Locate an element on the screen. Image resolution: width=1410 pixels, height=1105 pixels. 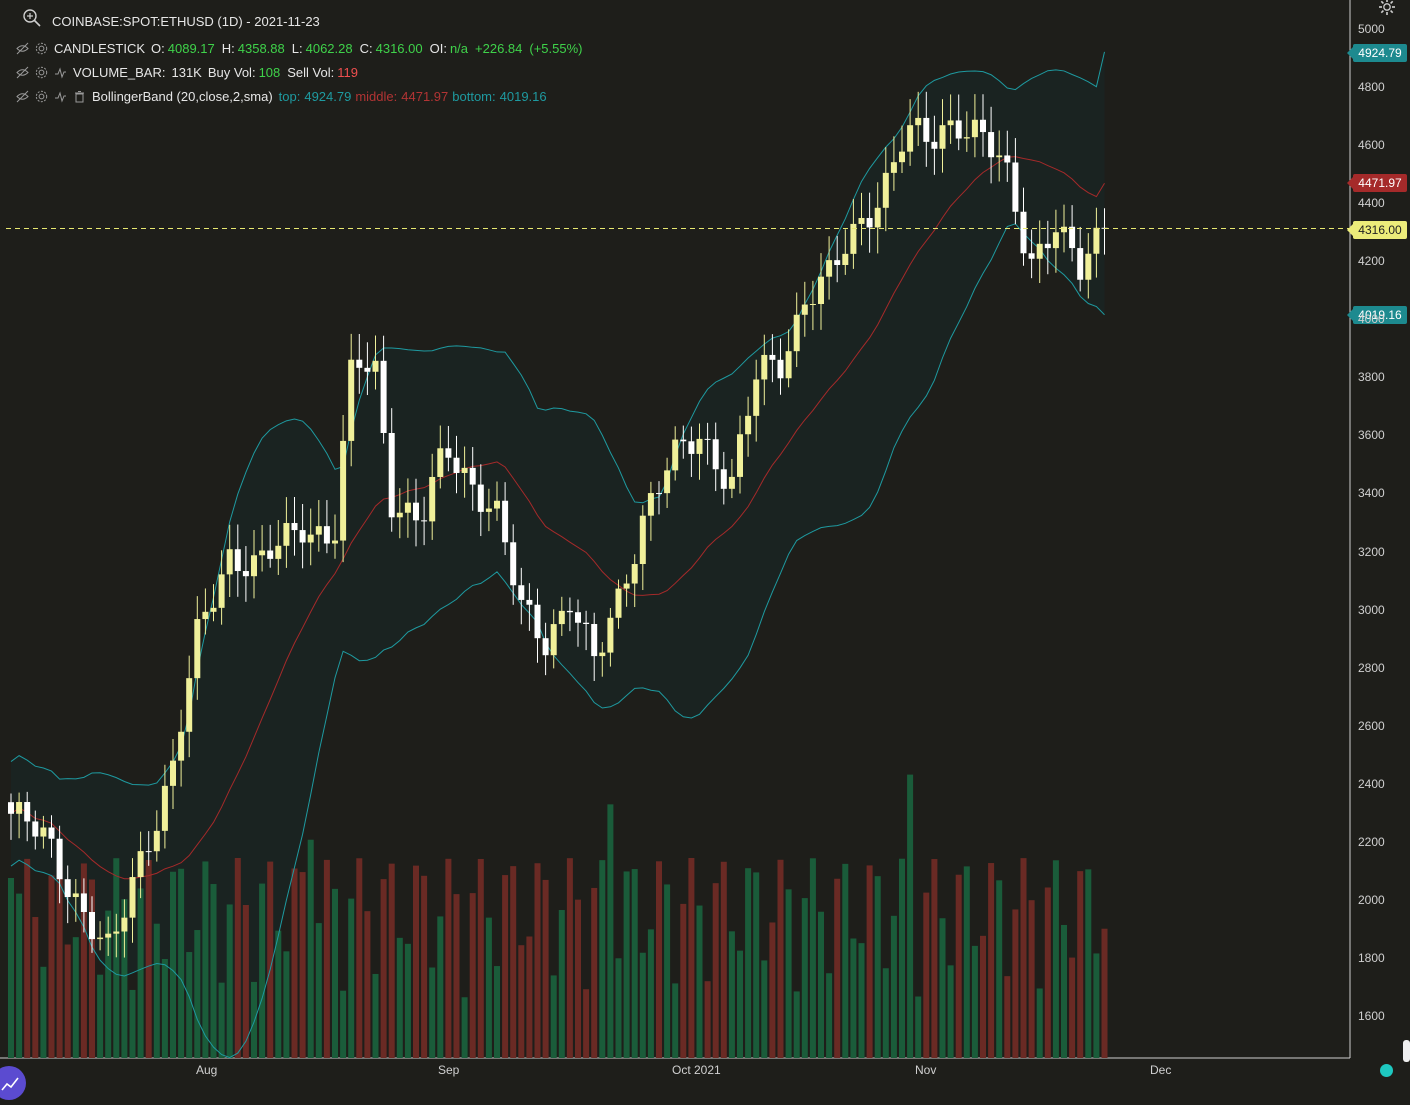
scroll-handle is located at coordinates (1406, 1051).